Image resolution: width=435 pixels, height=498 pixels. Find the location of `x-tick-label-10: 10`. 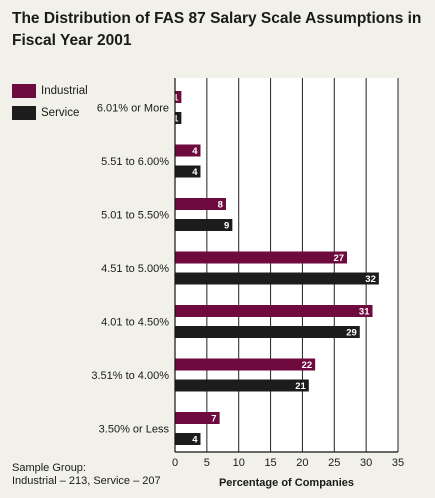

x-tick-label-10: 10 is located at coordinates (239, 463).